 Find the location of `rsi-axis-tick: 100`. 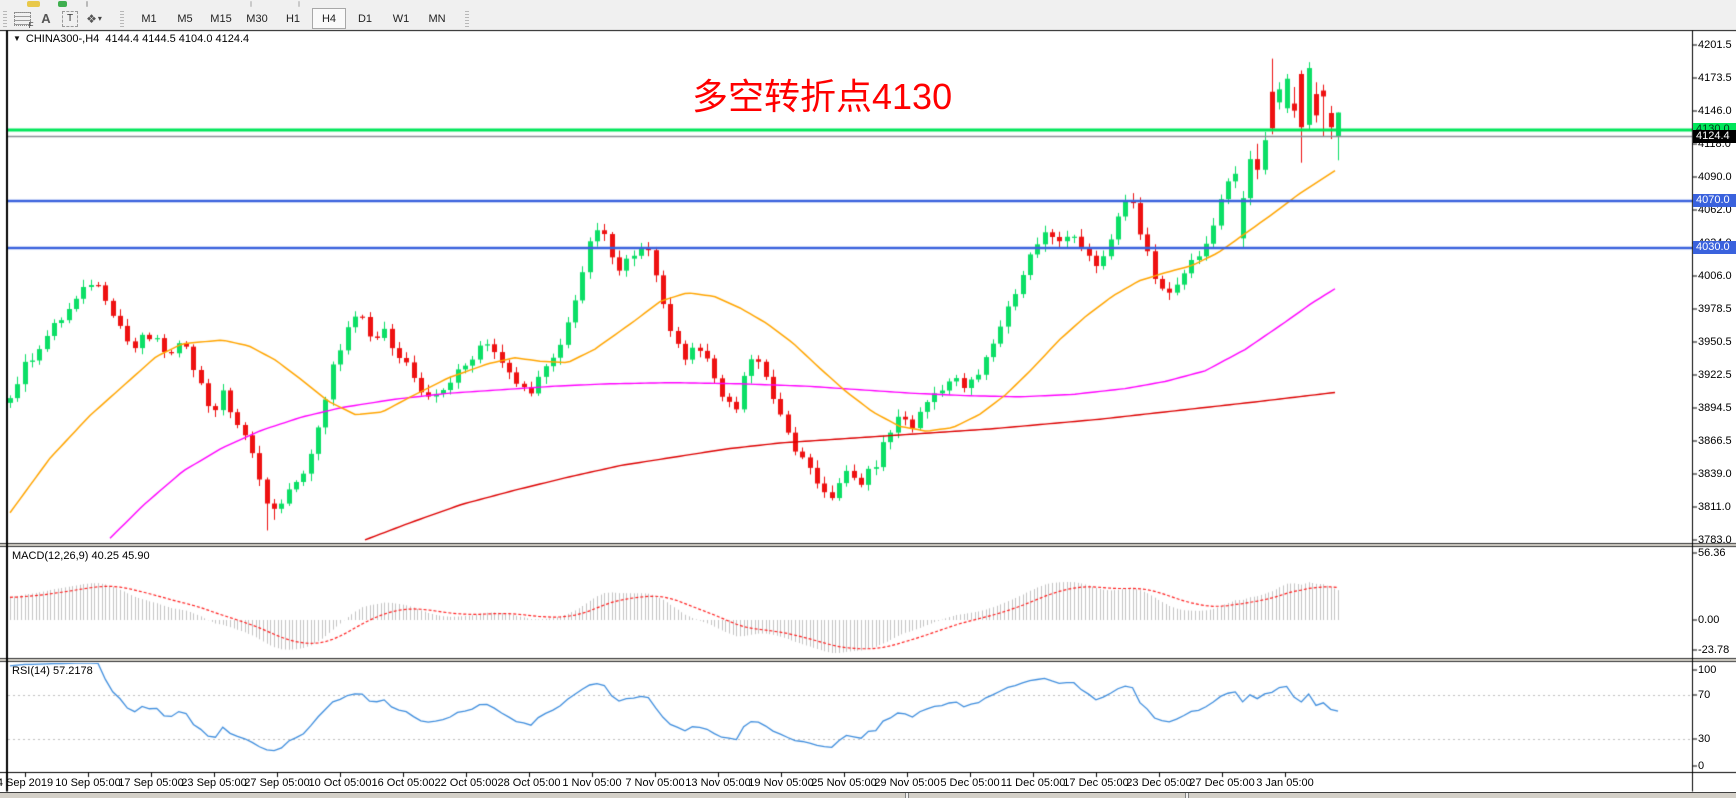

rsi-axis-tick: 100 is located at coordinates (1707, 670).